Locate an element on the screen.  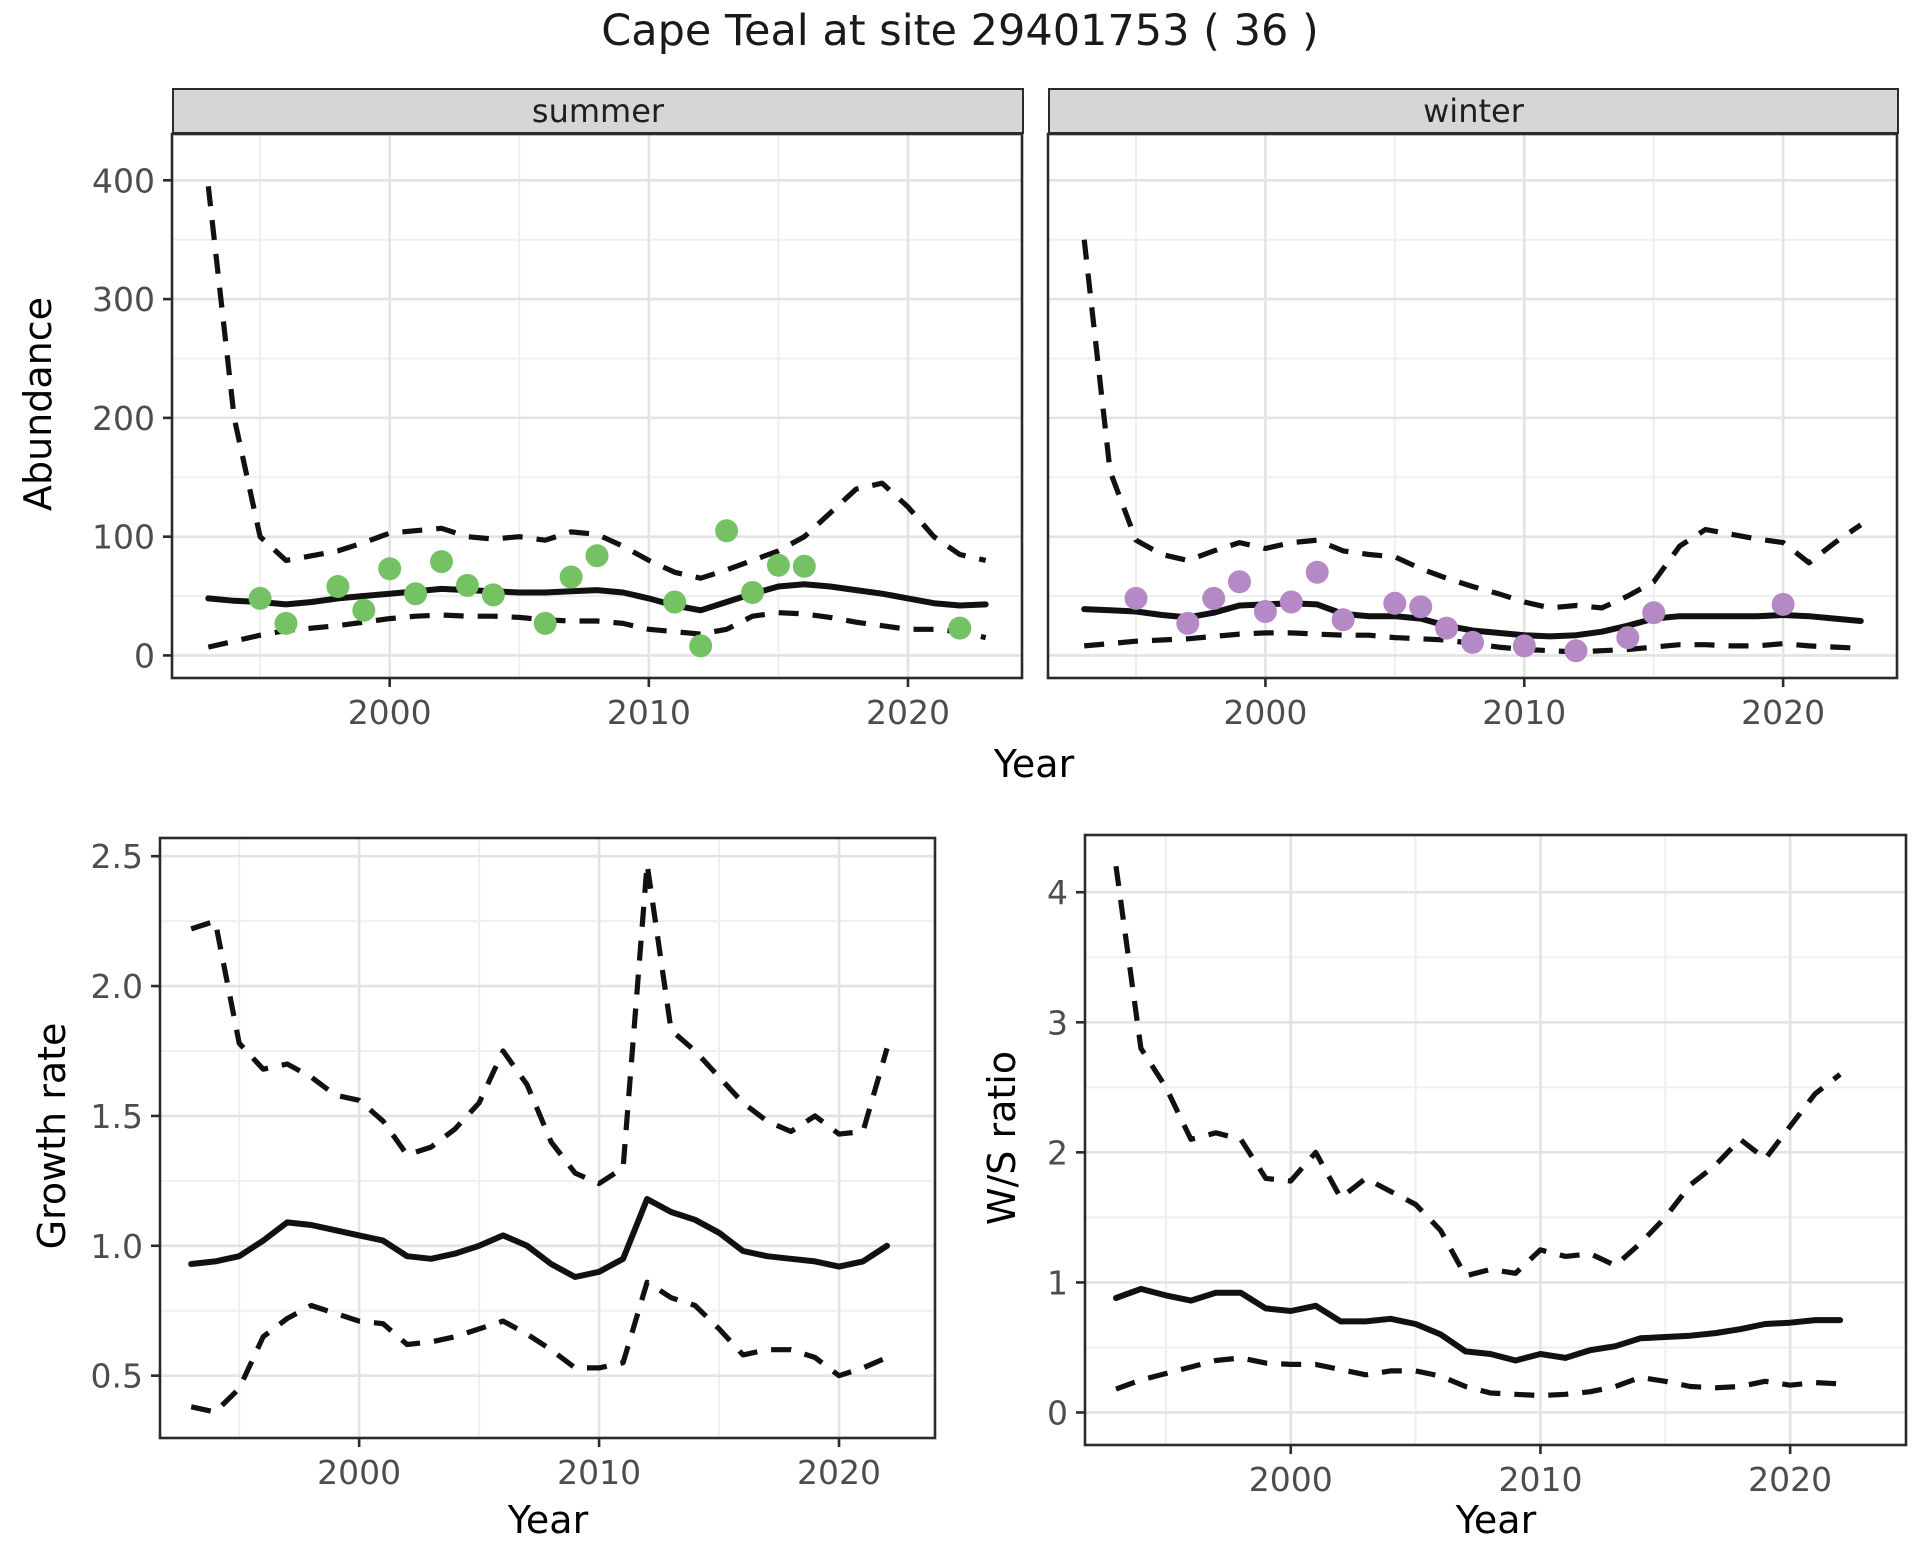
facet-strip-winter: winter is located at coordinates (1473, 111).